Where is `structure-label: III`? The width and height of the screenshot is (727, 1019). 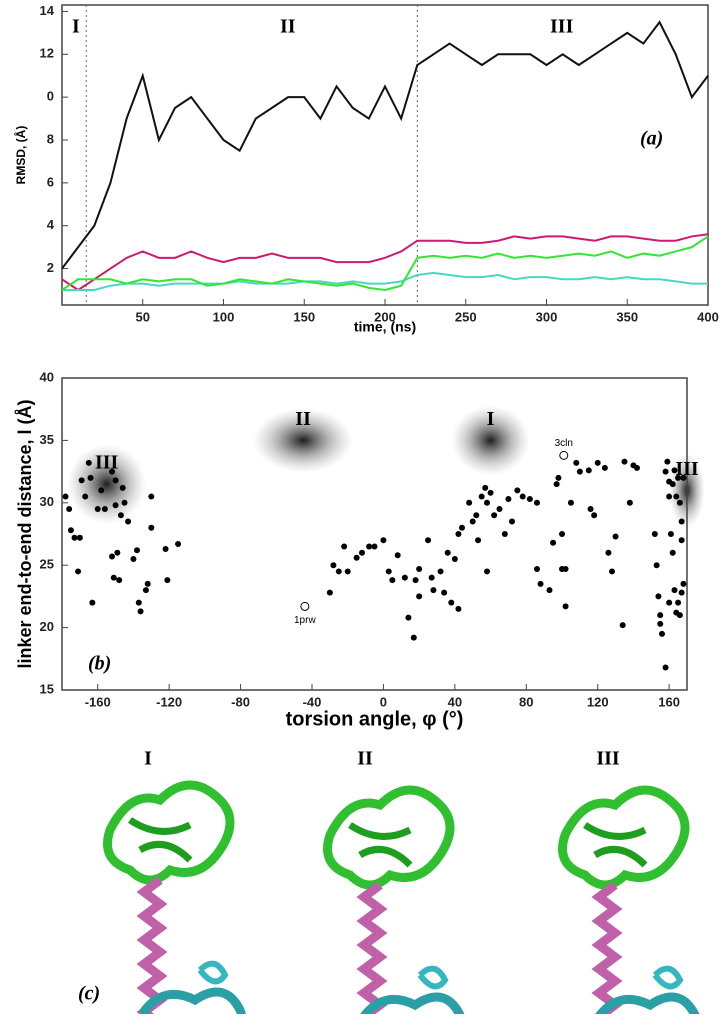 structure-label: III is located at coordinates (608, 759).